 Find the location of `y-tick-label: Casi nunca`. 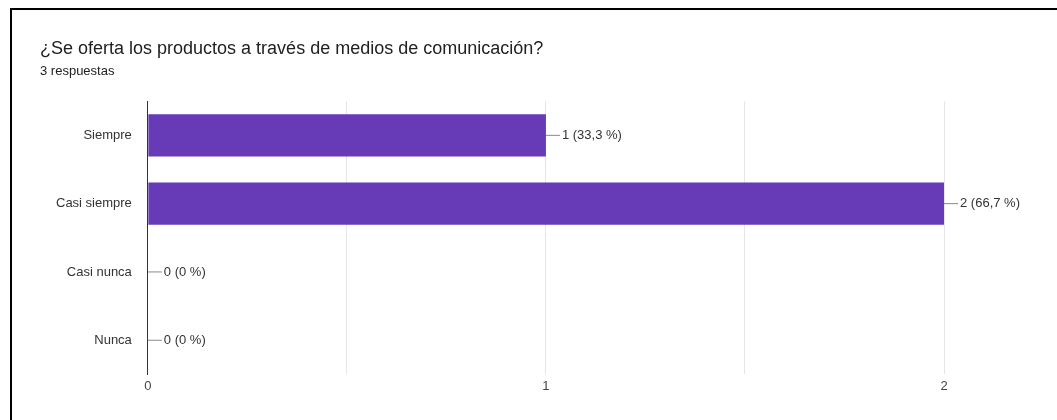

y-tick-label: Casi nunca is located at coordinates (99, 271).